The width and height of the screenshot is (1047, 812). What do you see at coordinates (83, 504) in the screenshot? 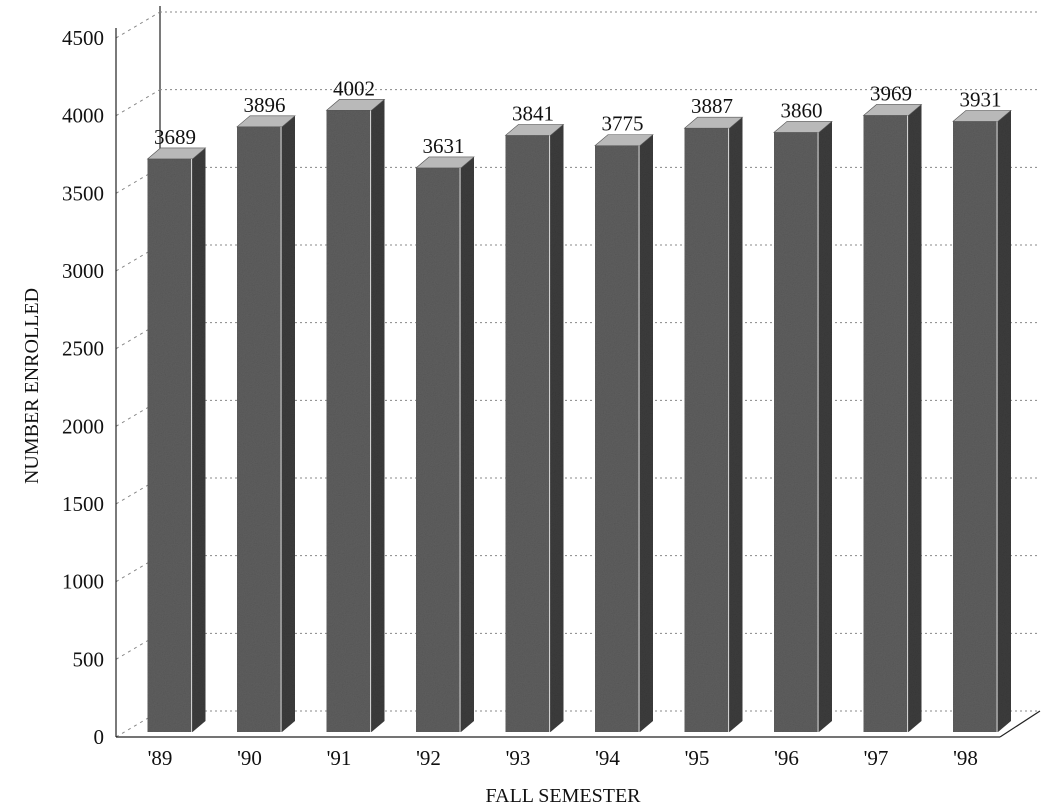
I see `y-tick-label: 1500` at bounding box center [83, 504].